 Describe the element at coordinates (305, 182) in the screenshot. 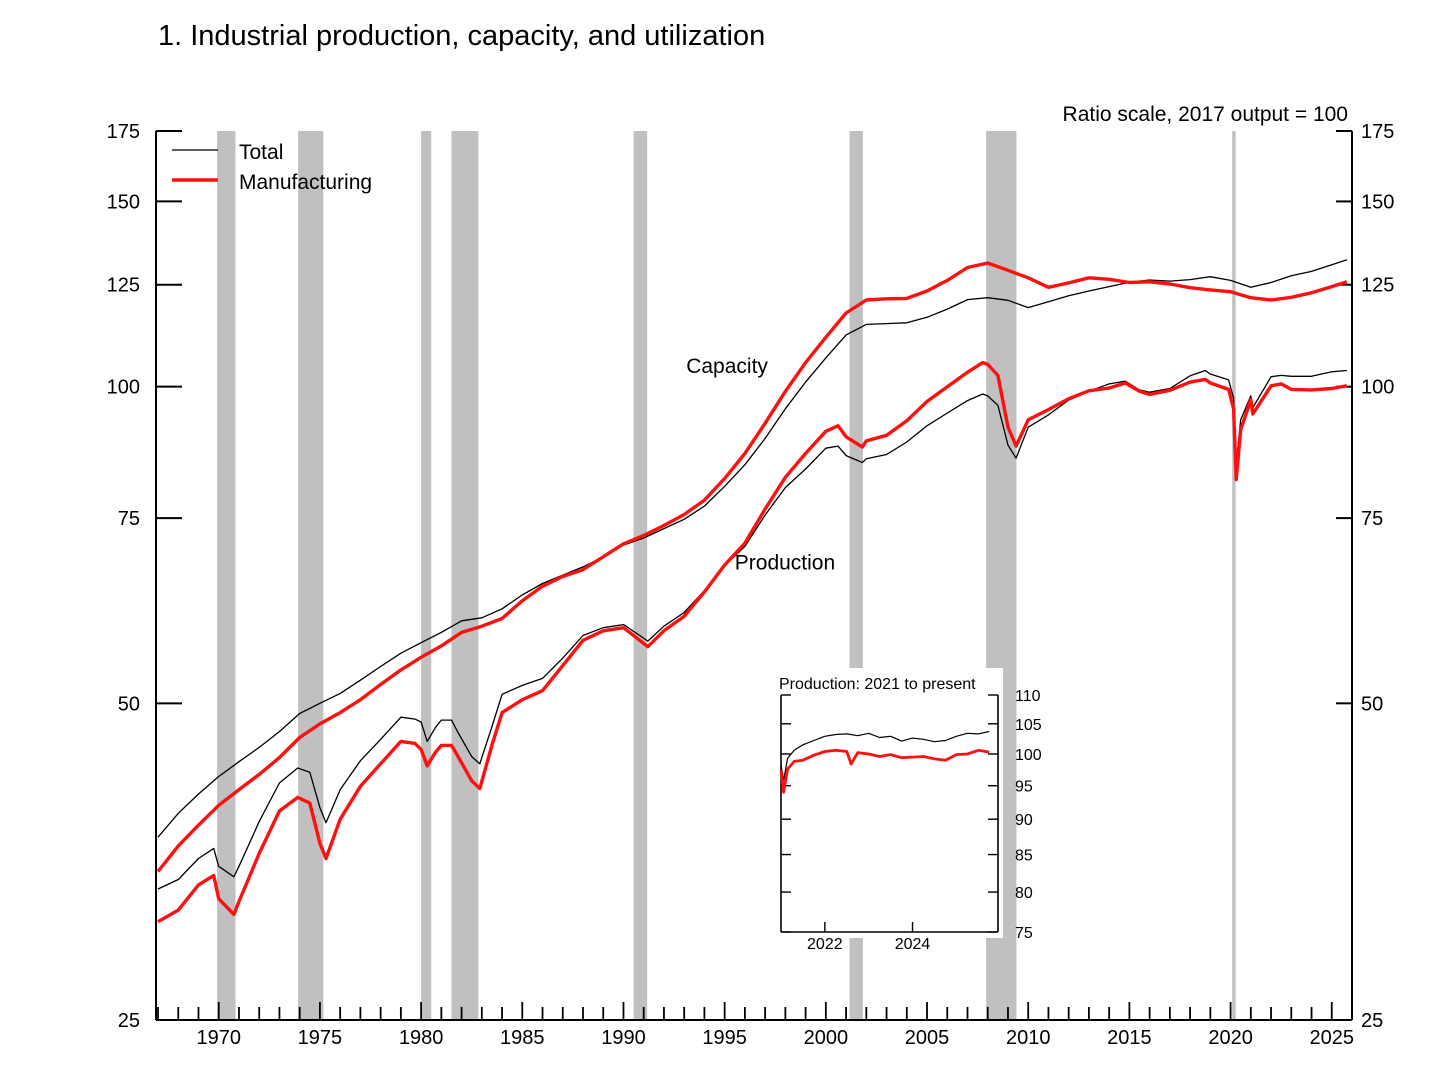

I see `legend-label-manufacturing: Manufacturing` at that location.